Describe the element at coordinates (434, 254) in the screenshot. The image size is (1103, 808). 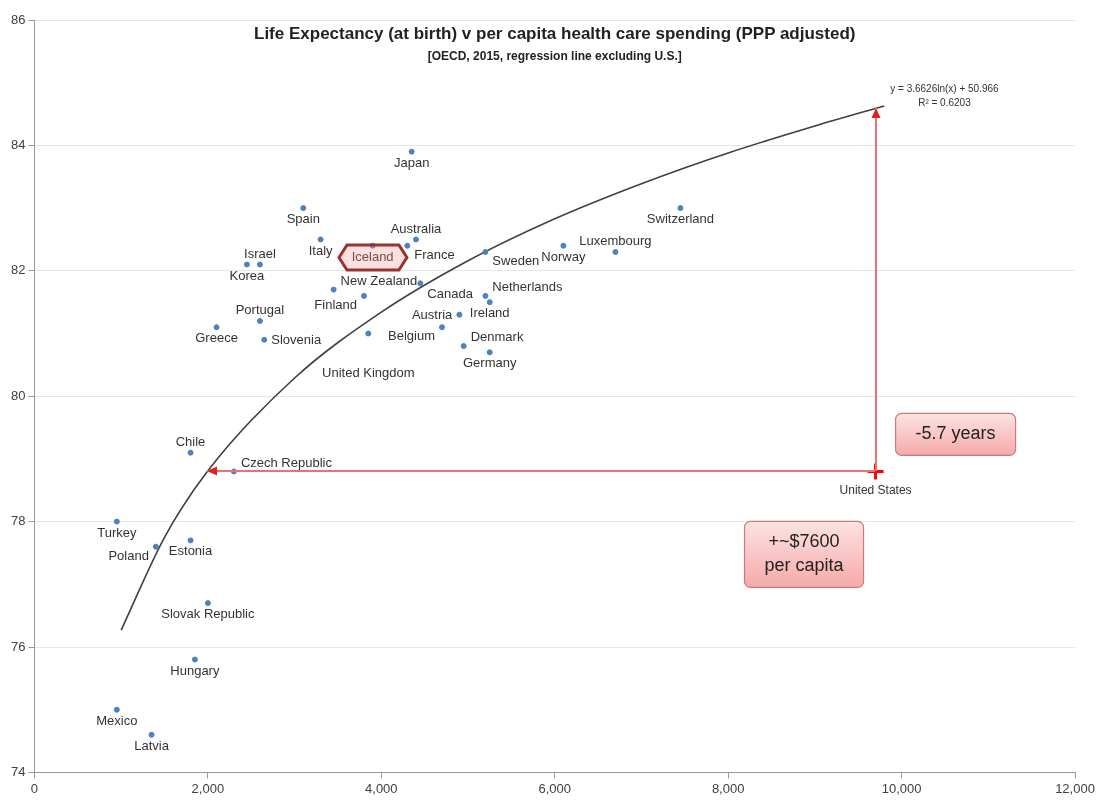
I see `data-label: France` at that location.